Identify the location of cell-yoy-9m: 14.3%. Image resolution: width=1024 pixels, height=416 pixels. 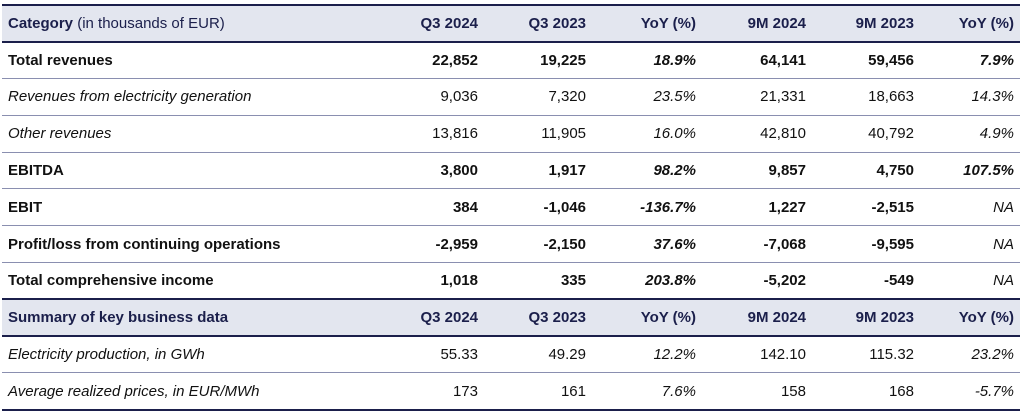
(992, 97).